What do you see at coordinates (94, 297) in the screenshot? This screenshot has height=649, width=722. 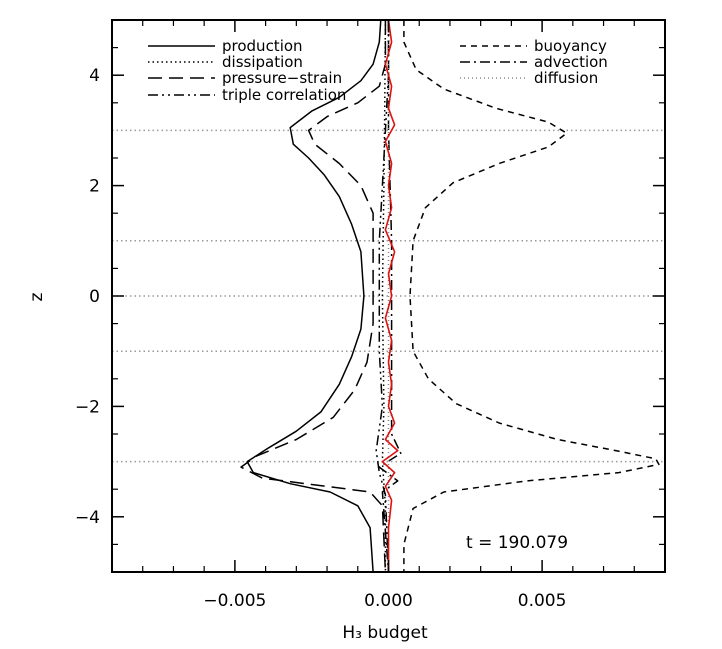 I see `y-tick-label: 0` at bounding box center [94, 297].